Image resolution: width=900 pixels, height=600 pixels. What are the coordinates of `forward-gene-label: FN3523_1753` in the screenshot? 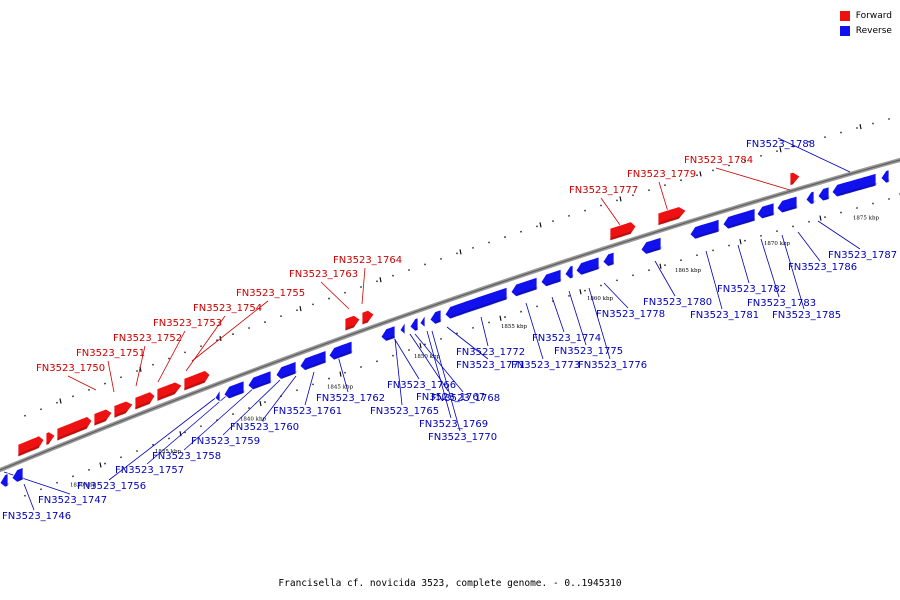 It's located at (187, 323).